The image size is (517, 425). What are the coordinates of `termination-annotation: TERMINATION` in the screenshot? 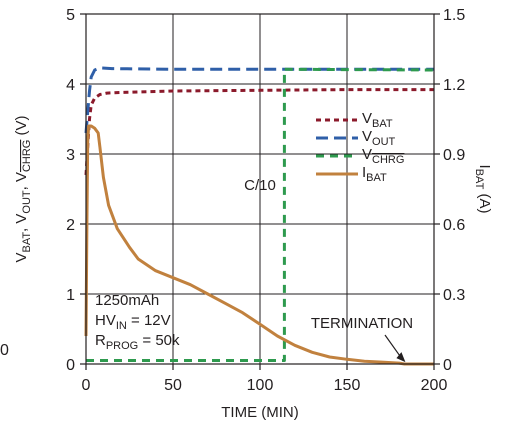 It's located at (362, 323).